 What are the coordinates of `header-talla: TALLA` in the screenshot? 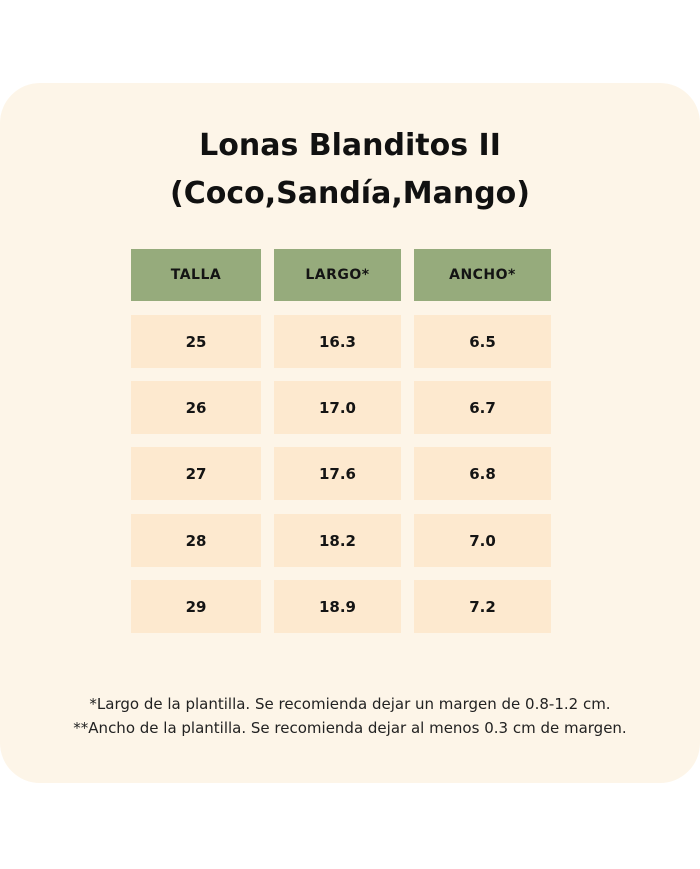 It's located at (196, 275).